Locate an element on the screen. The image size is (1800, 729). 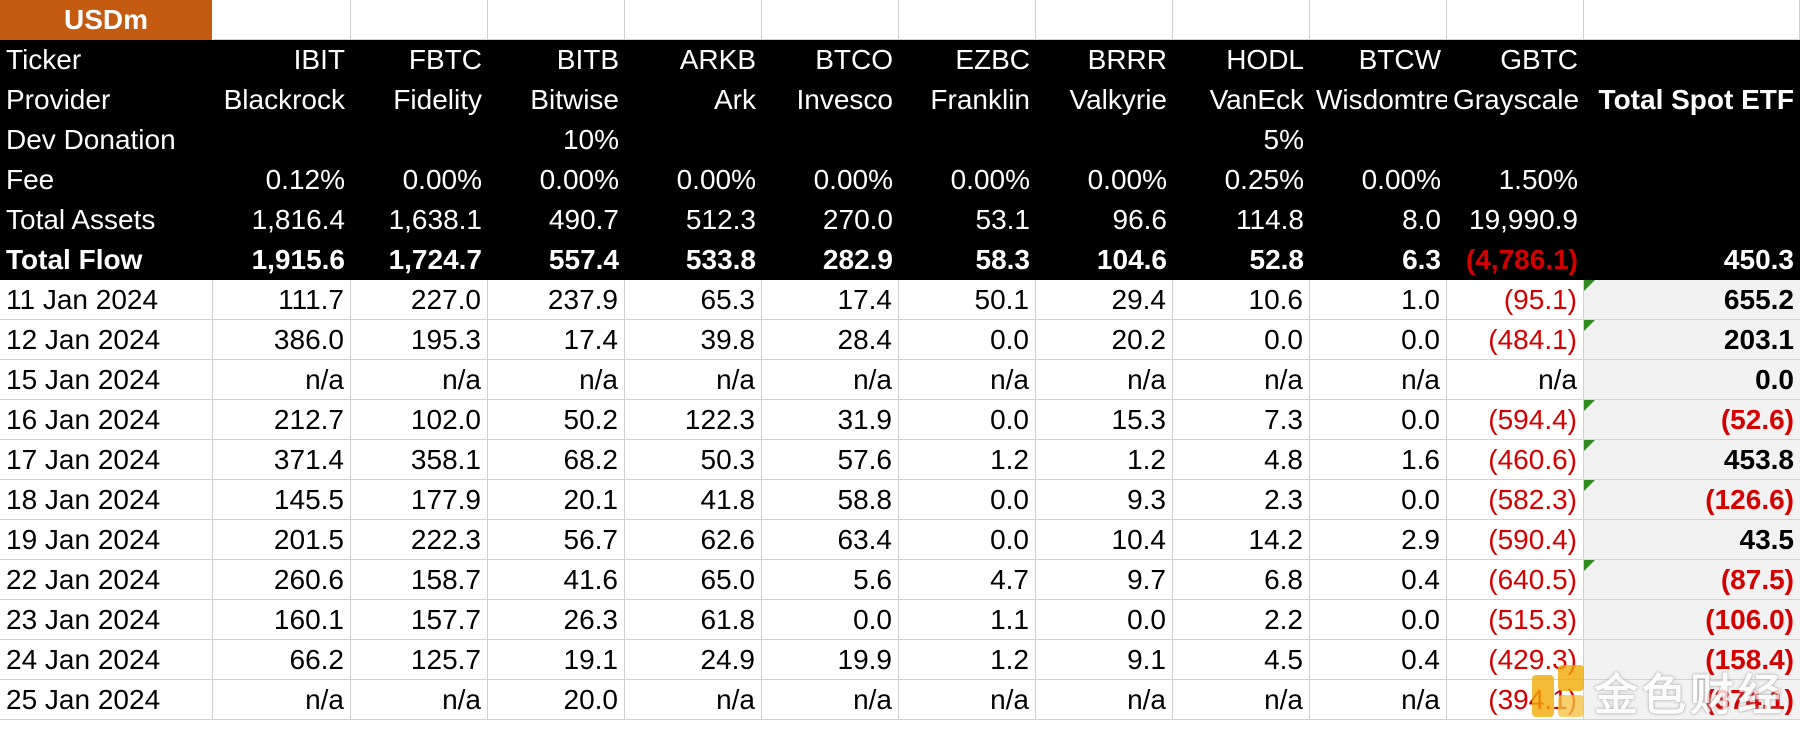
flow-cell-bitb: n/a is located at coordinates (556, 380).